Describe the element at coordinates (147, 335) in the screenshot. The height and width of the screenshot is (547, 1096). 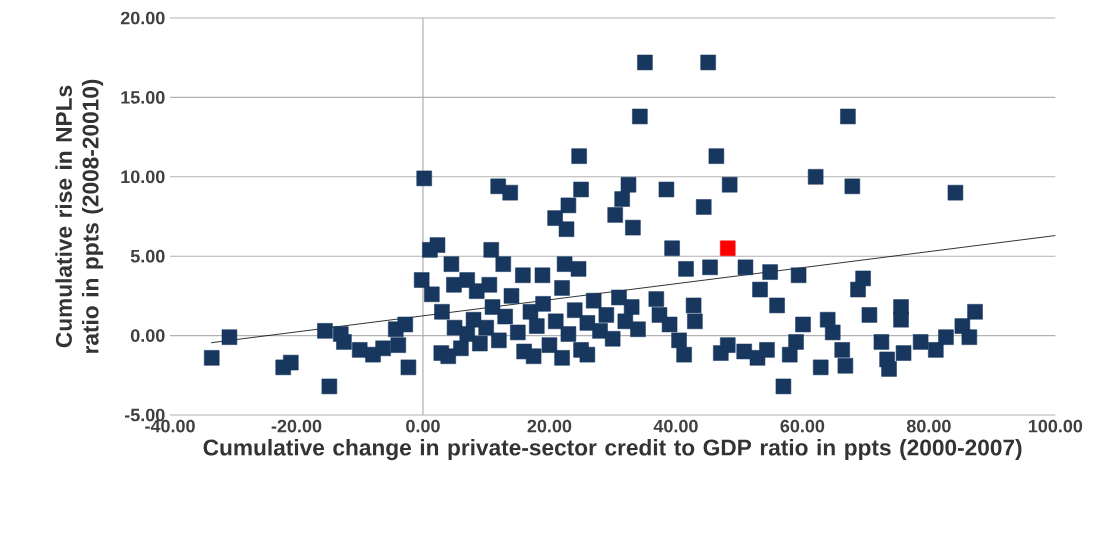
I see `y-tick-label: 0.00` at that location.